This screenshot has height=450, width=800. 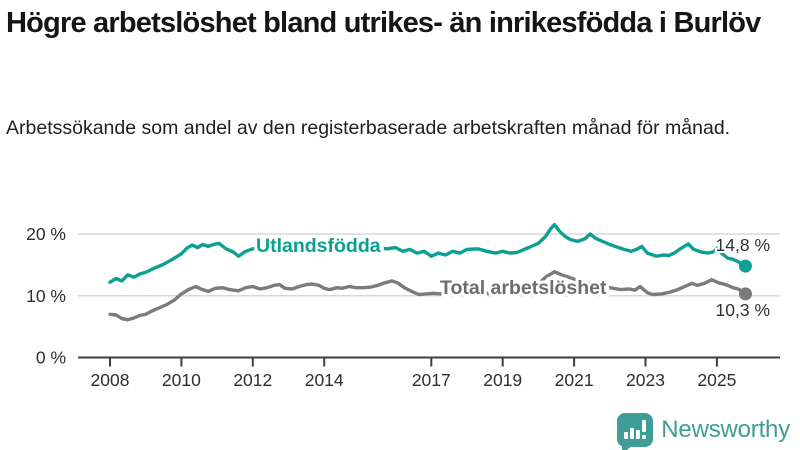 What do you see at coordinates (743, 310) in the screenshot?
I see `series-end-value-label: 10,3 %` at bounding box center [743, 310].